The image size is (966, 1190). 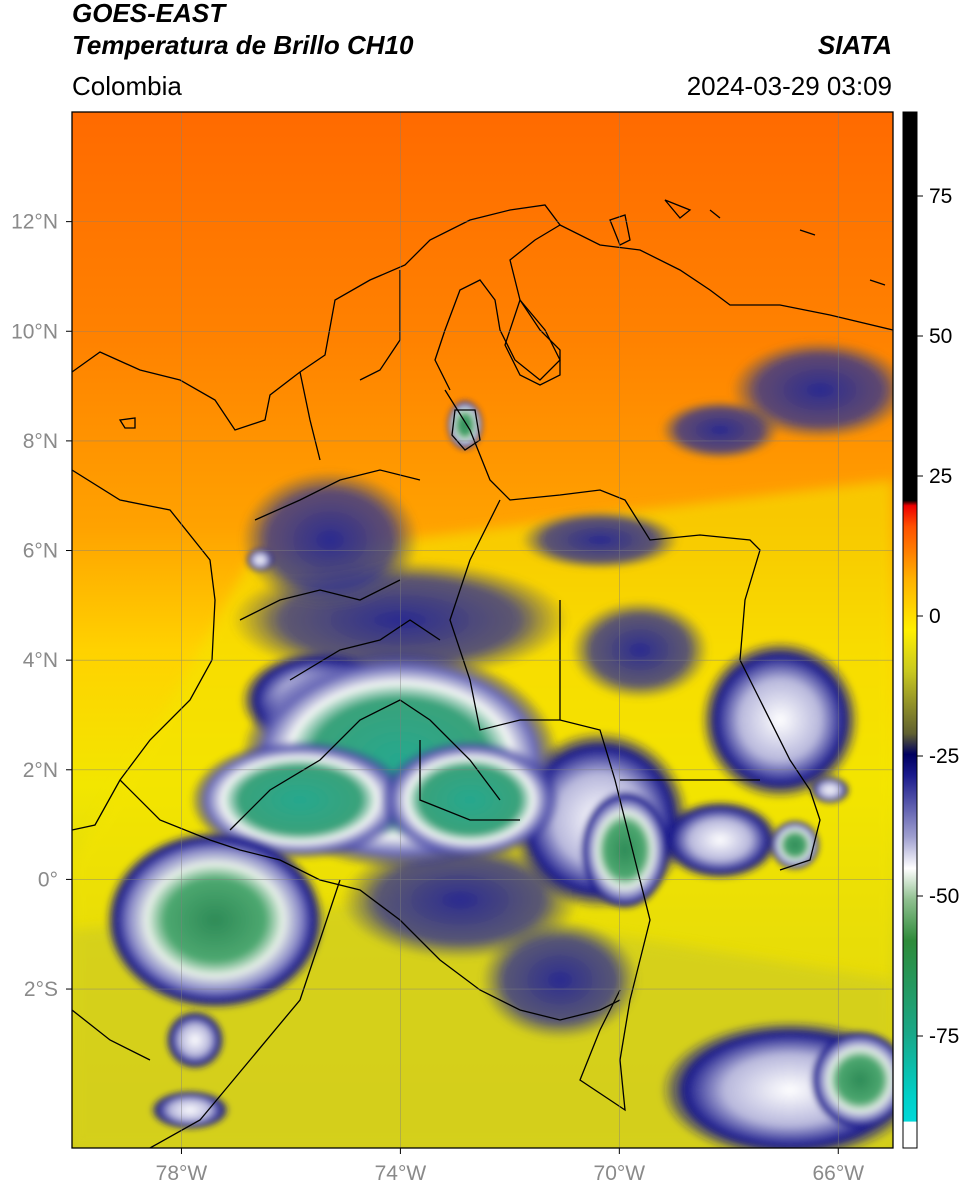 What do you see at coordinates (40, 770) in the screenshot?
I see `lat-tick-label: 2°N` at bounding box center [40, 770].